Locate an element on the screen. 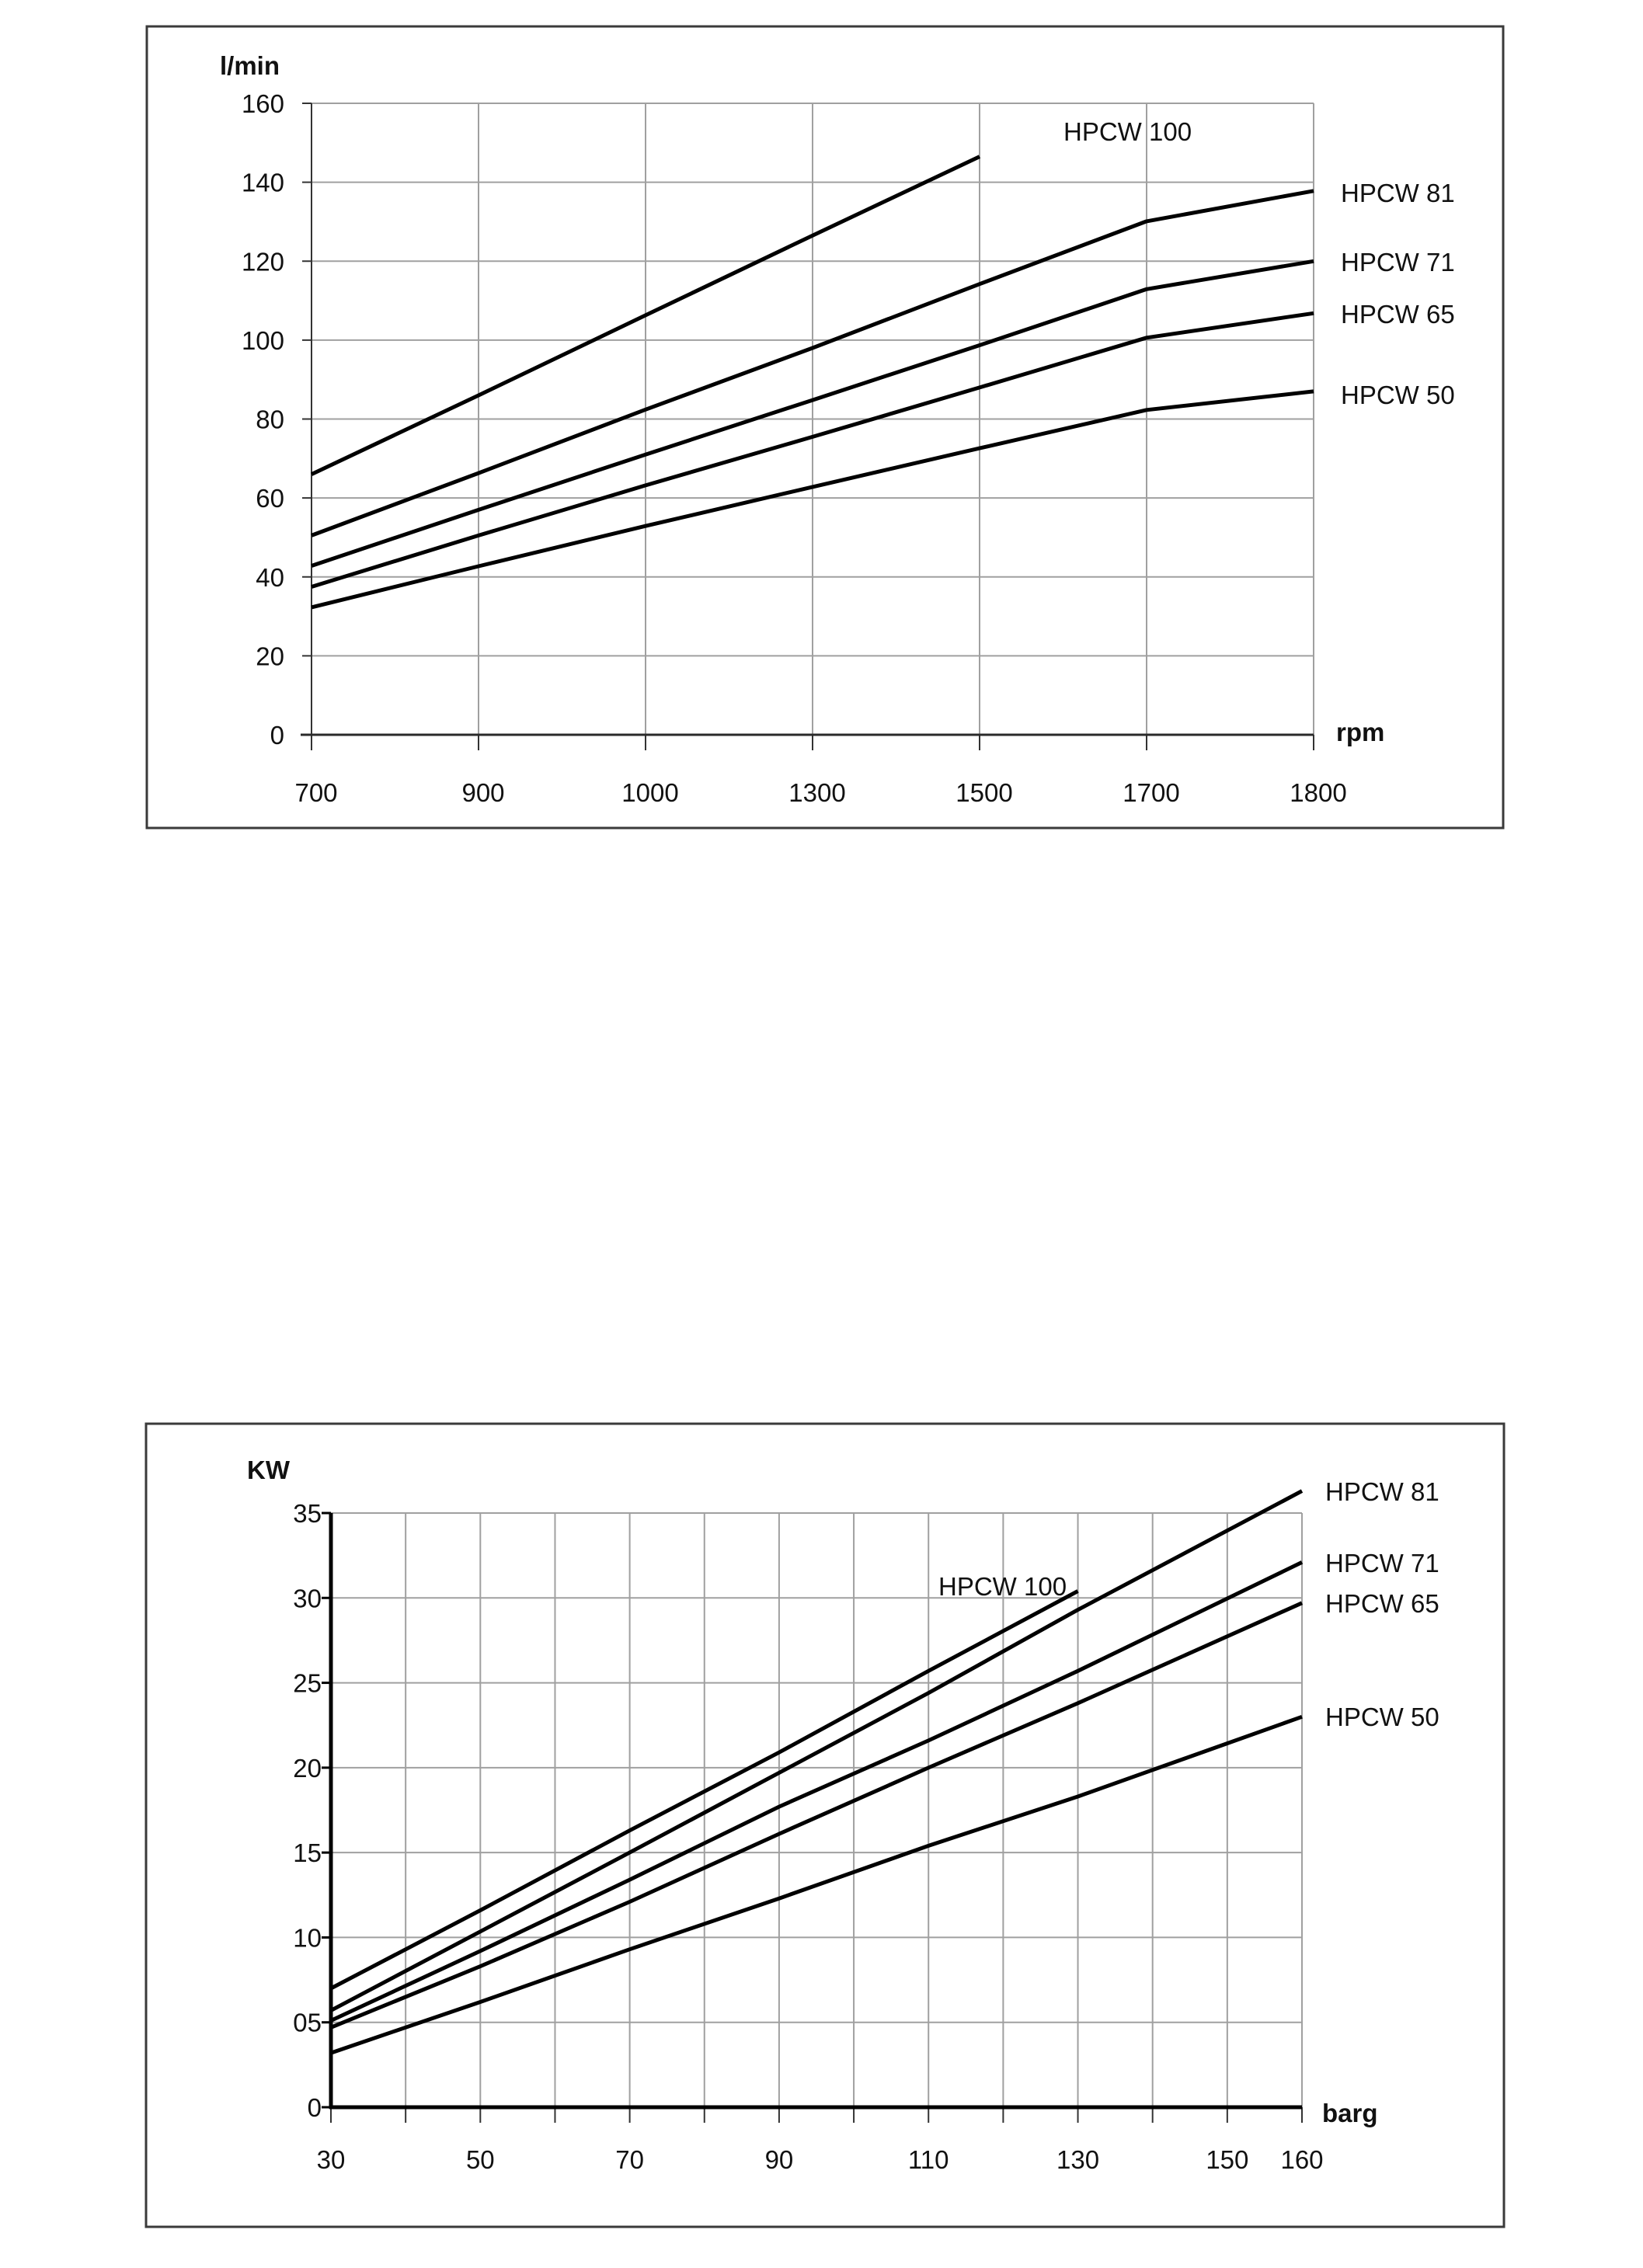 This screenshot has width=1643, height=2268. y-tick-label: 100 is located at coordinates (263, 340).